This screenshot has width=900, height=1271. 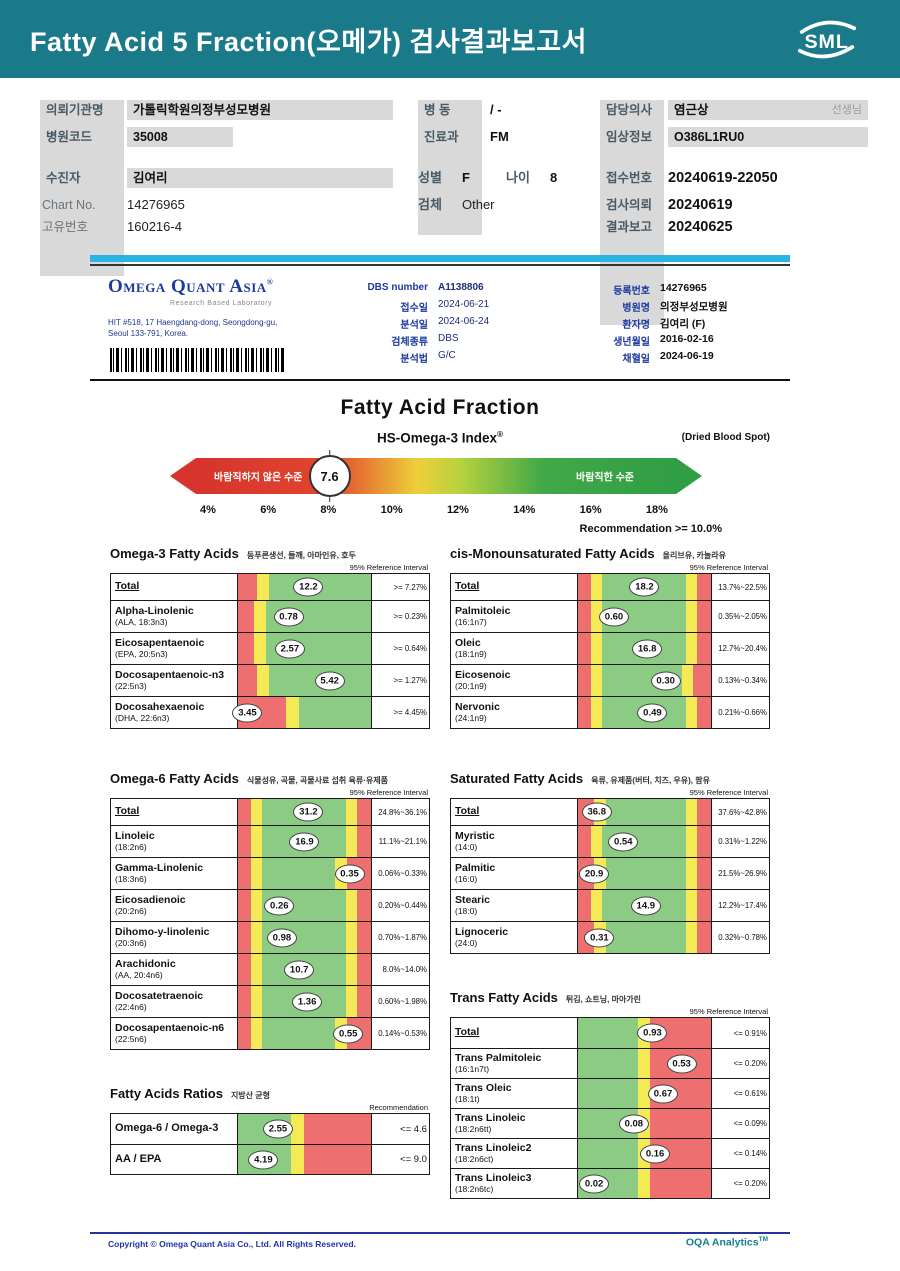 I want to click on recommendation-label: Recommendation >= 10.0%, so click(x=650, y=529).